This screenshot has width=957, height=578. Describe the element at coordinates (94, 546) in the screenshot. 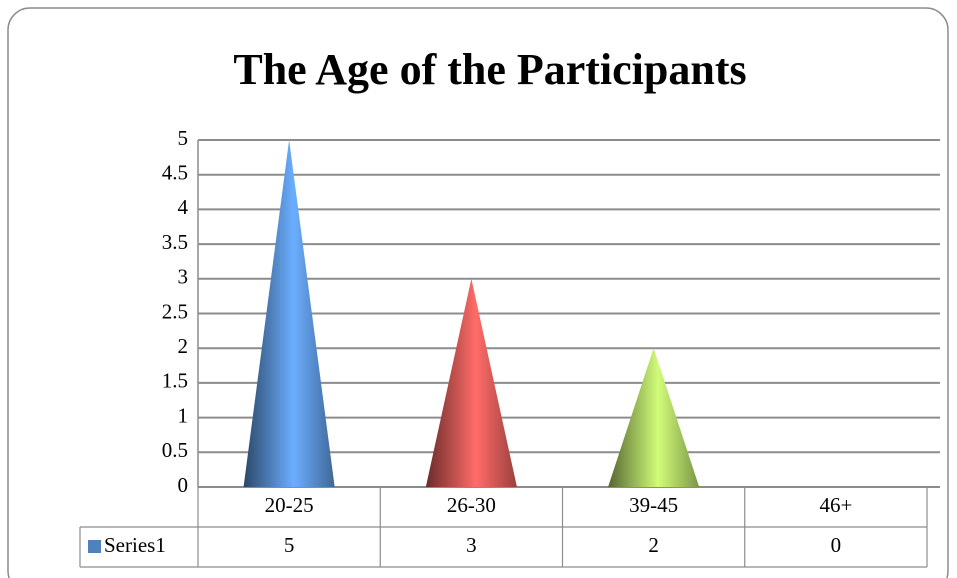

I see `legend-key` at that location.